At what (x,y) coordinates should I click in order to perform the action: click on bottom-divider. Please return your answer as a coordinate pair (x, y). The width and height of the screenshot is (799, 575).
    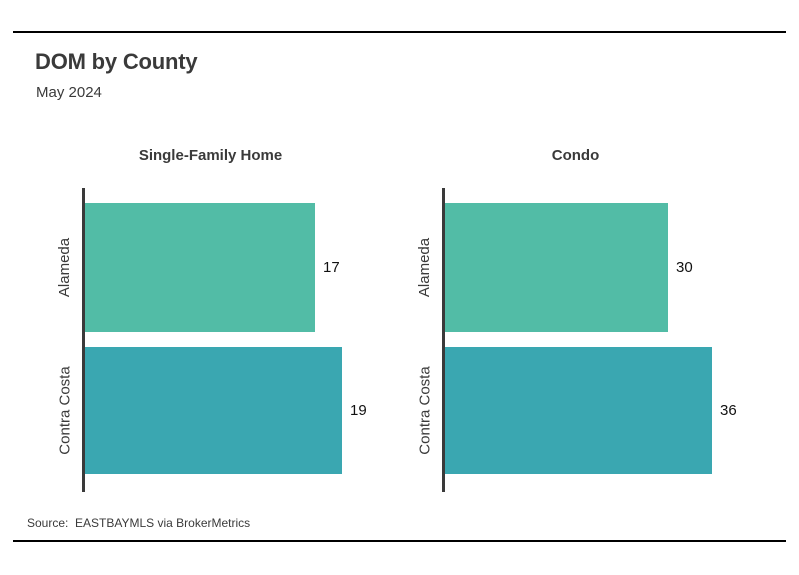
    Looking at the image, I should click on (399, 541).